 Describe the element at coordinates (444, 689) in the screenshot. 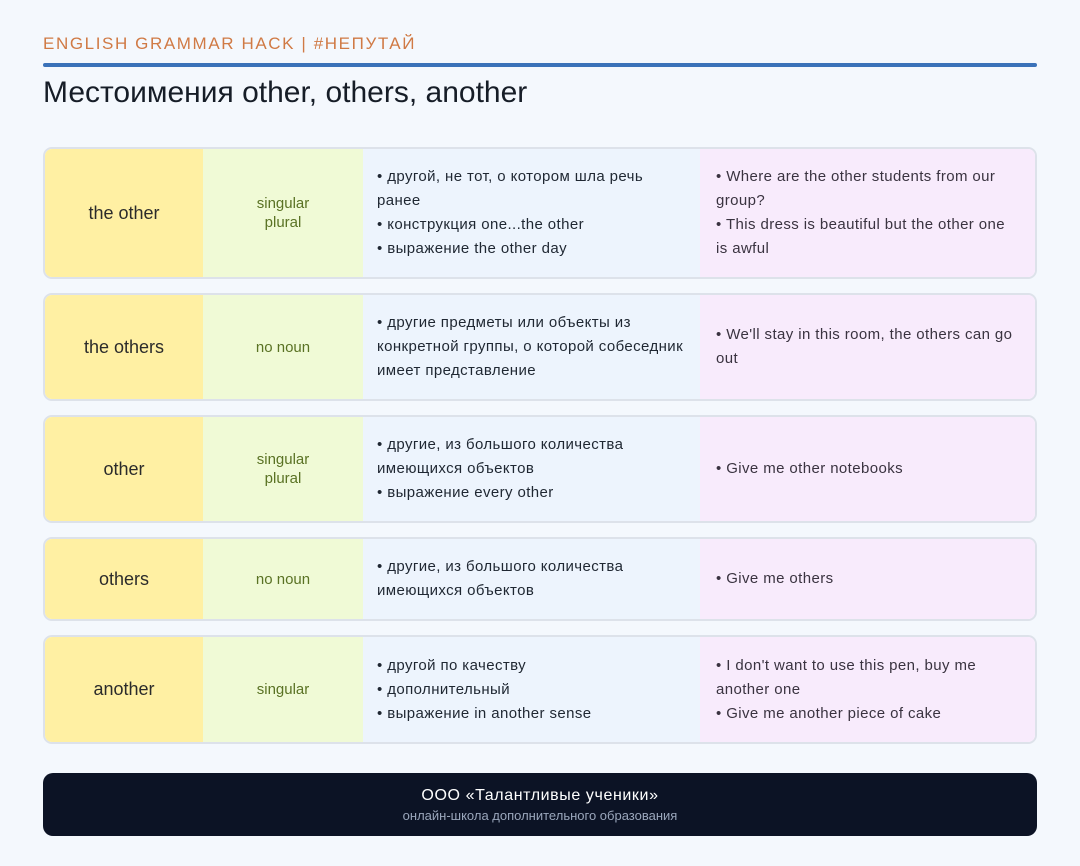

I see `meaning-item: • дополнительный` at that location.